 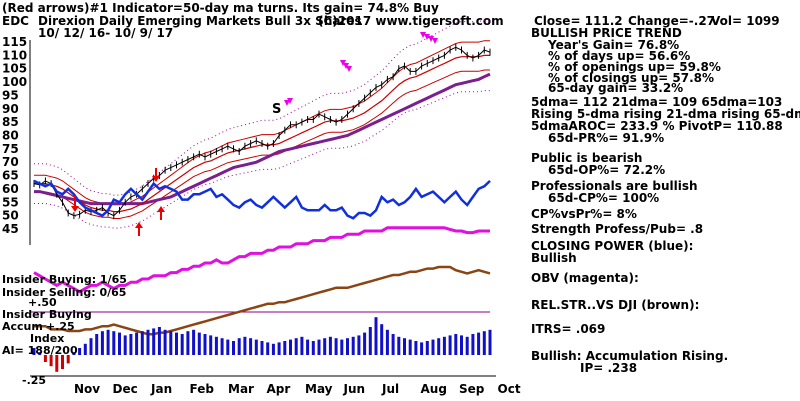 What do you see at coordinates (241, 389) in the screenshot?
I see `x-tick-label: Mar` at bounding box center [241, 389].